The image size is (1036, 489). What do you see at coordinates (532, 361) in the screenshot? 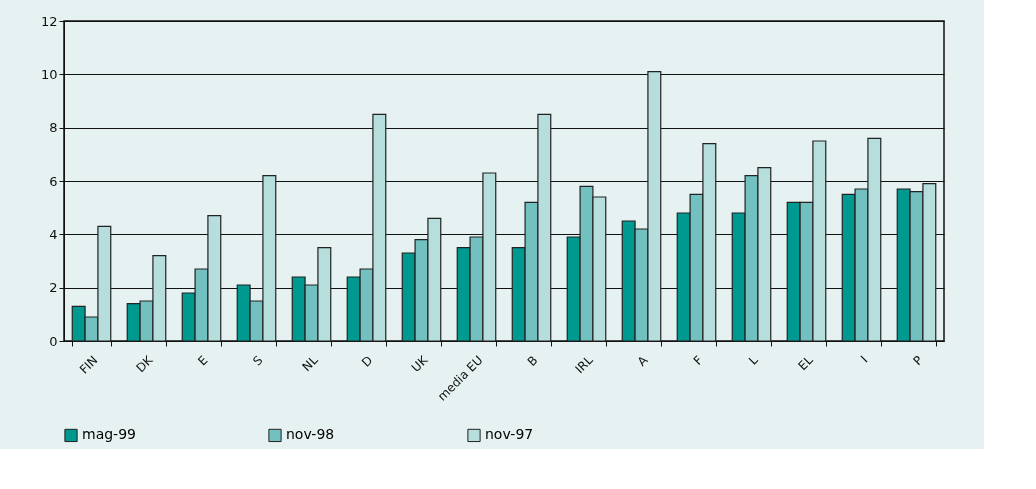
I see `x-tick-label: B` at bounding box center [532, 361].